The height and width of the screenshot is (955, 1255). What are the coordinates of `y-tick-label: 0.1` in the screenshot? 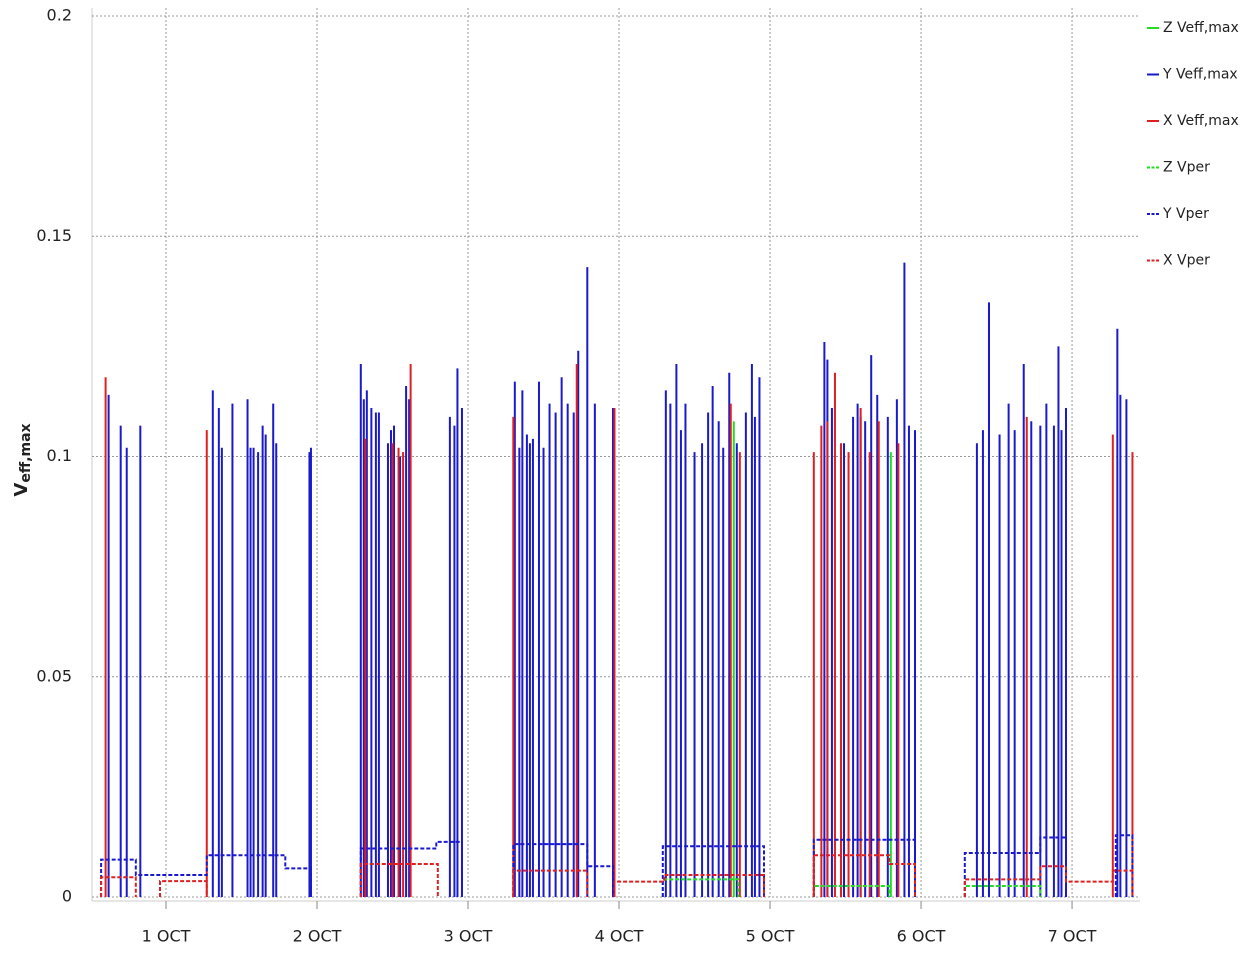 It's located at (59, 455).